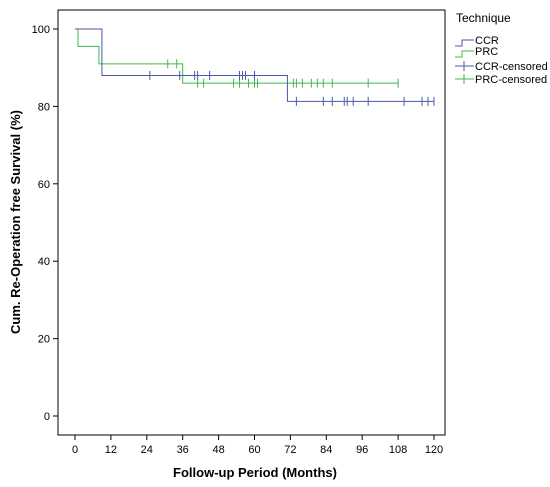  Describe the element at coordinates (147, 450) in the screenshot. I see `x-tick-label-24: 24` at that location.